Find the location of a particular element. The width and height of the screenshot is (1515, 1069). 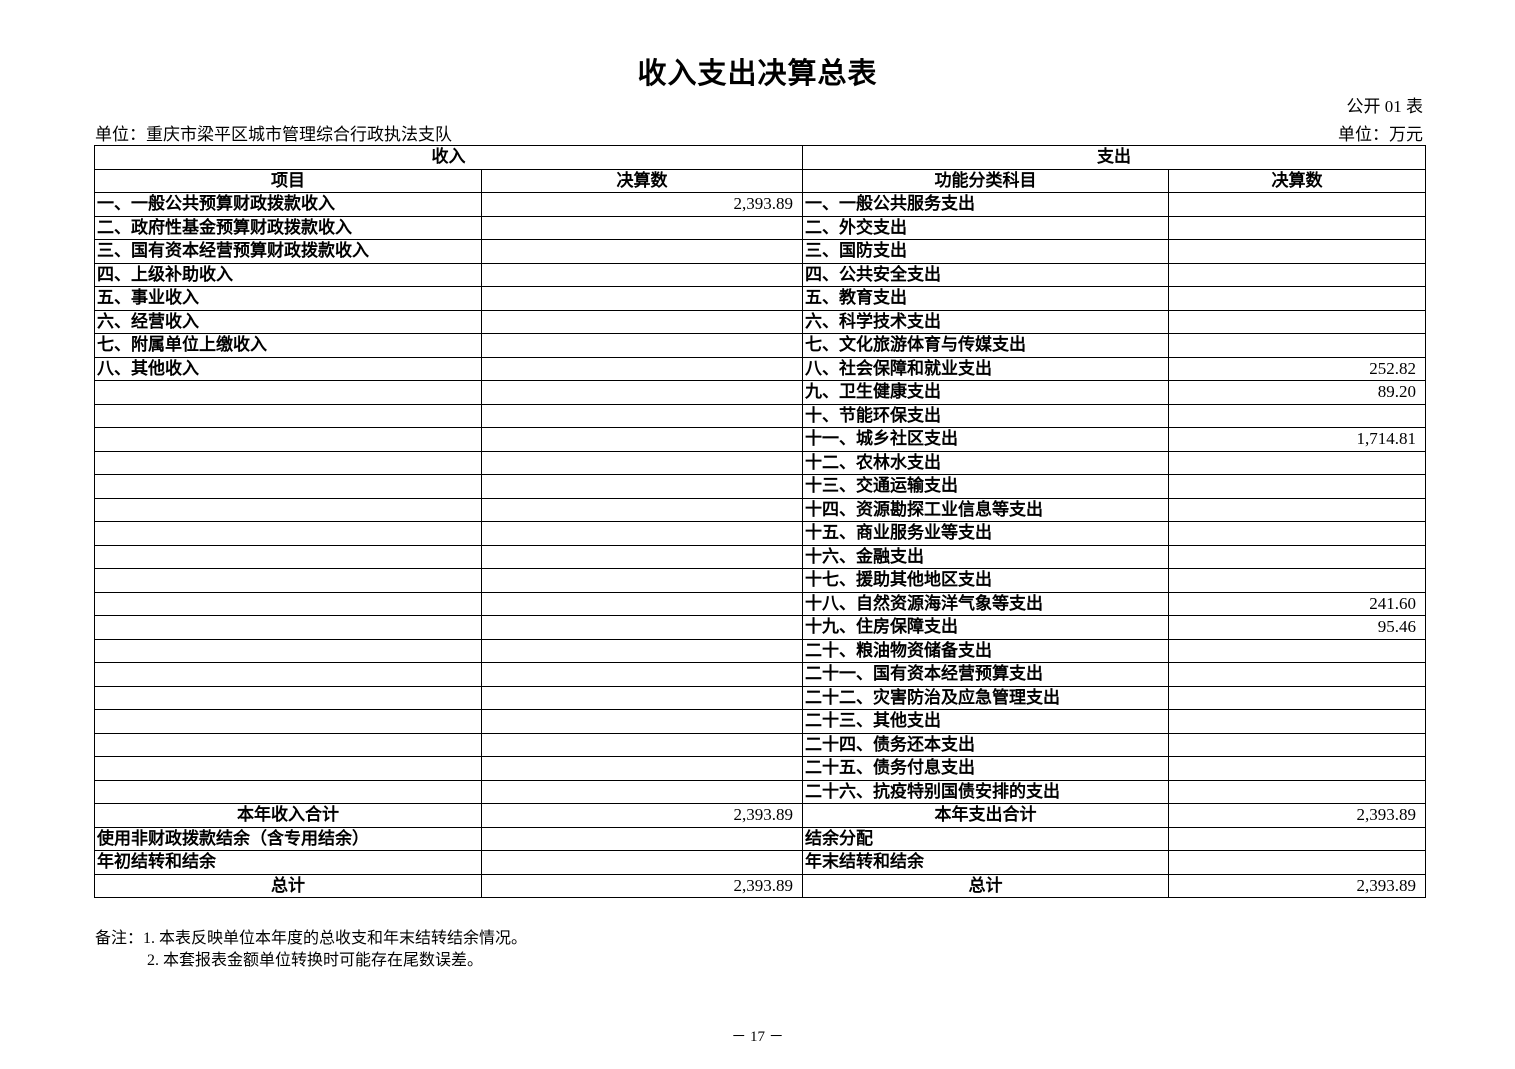

expense-item-cell: 八、社会保障和就业支出 is located at coordinates (985, 368).